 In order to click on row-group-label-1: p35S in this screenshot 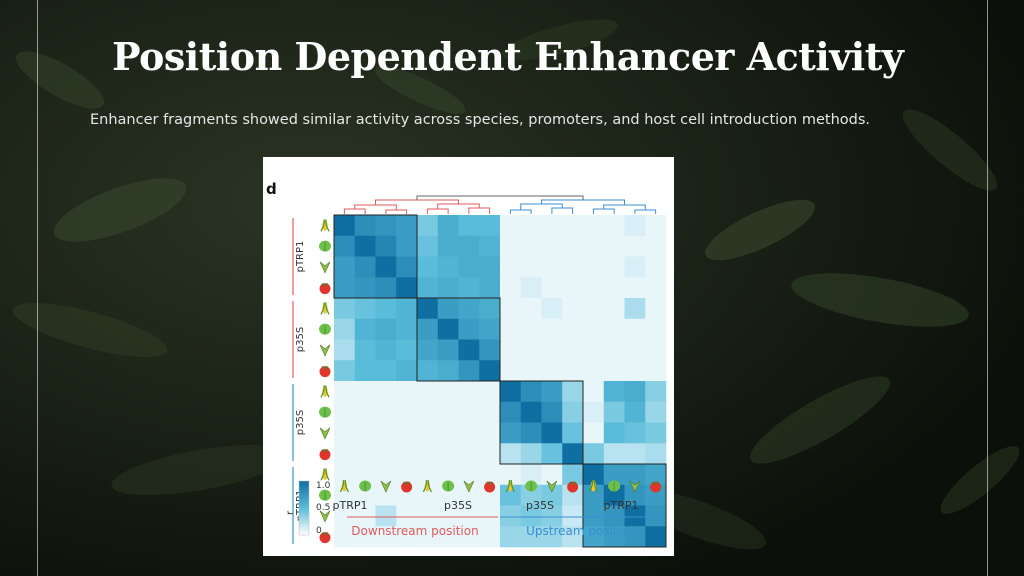, I will do `click(300, 339)`.